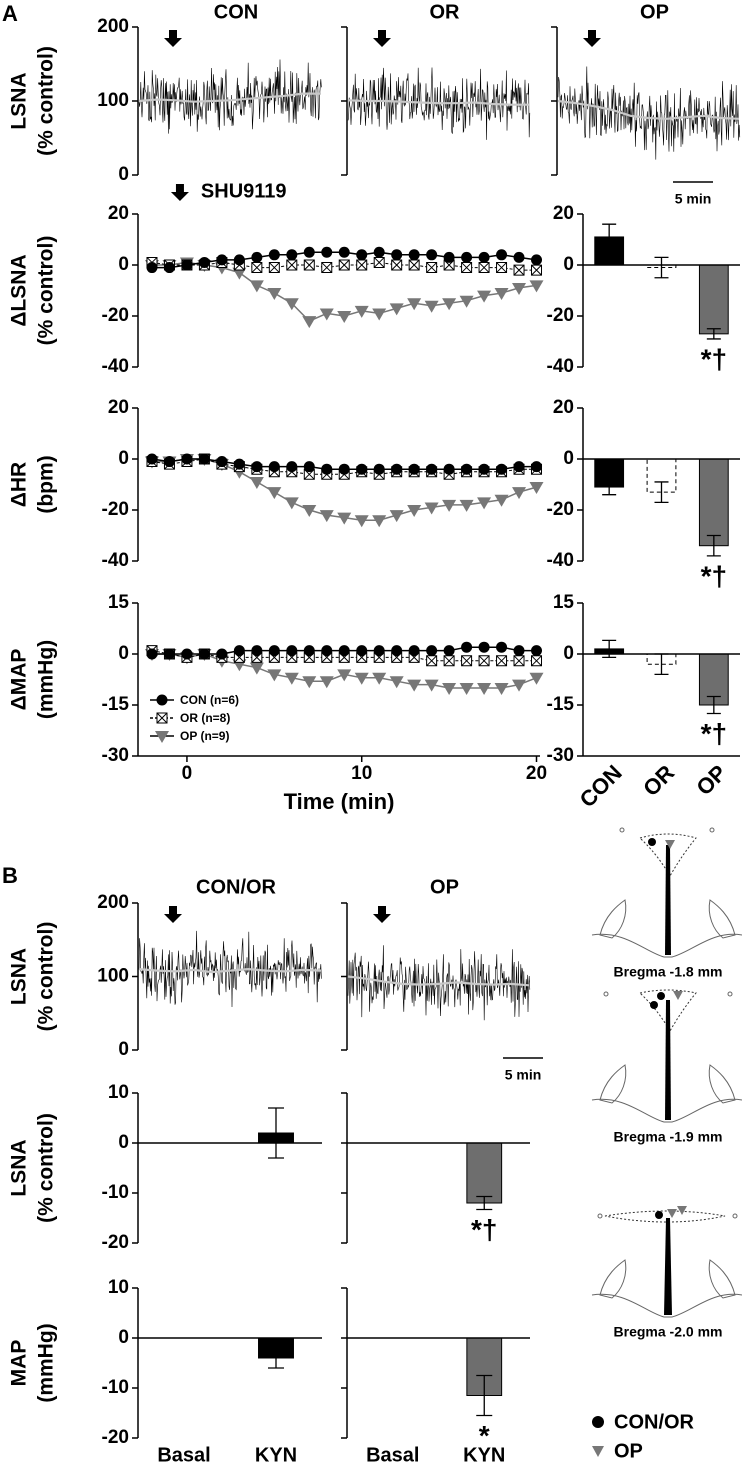  What do you see at coordinates (339, 801) in the screenshot?
I see `x-axis-label: Time (min)` at bounding box center [339, 801].